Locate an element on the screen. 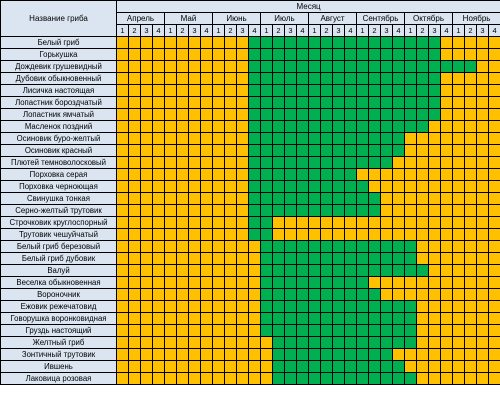  table-row: Порховка черноющая is located at coordinates (250, 186).